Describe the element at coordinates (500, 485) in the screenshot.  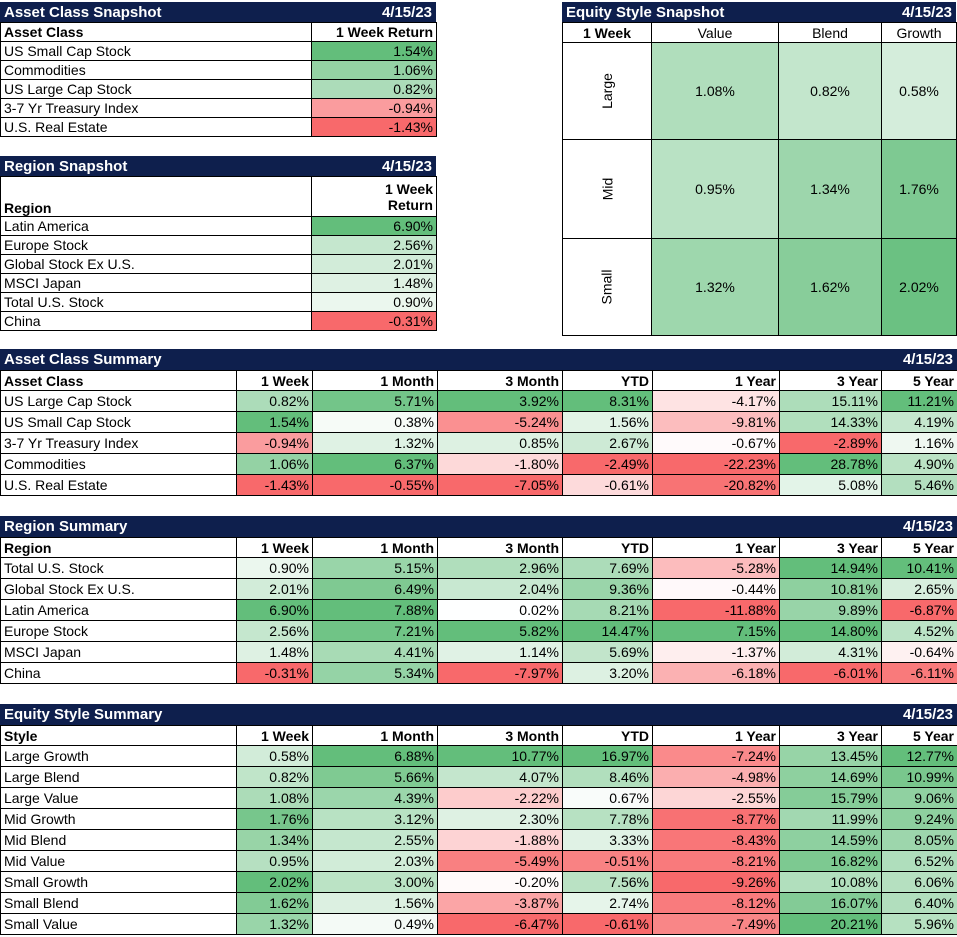
I see `table-cell: -7.05%` at that location.